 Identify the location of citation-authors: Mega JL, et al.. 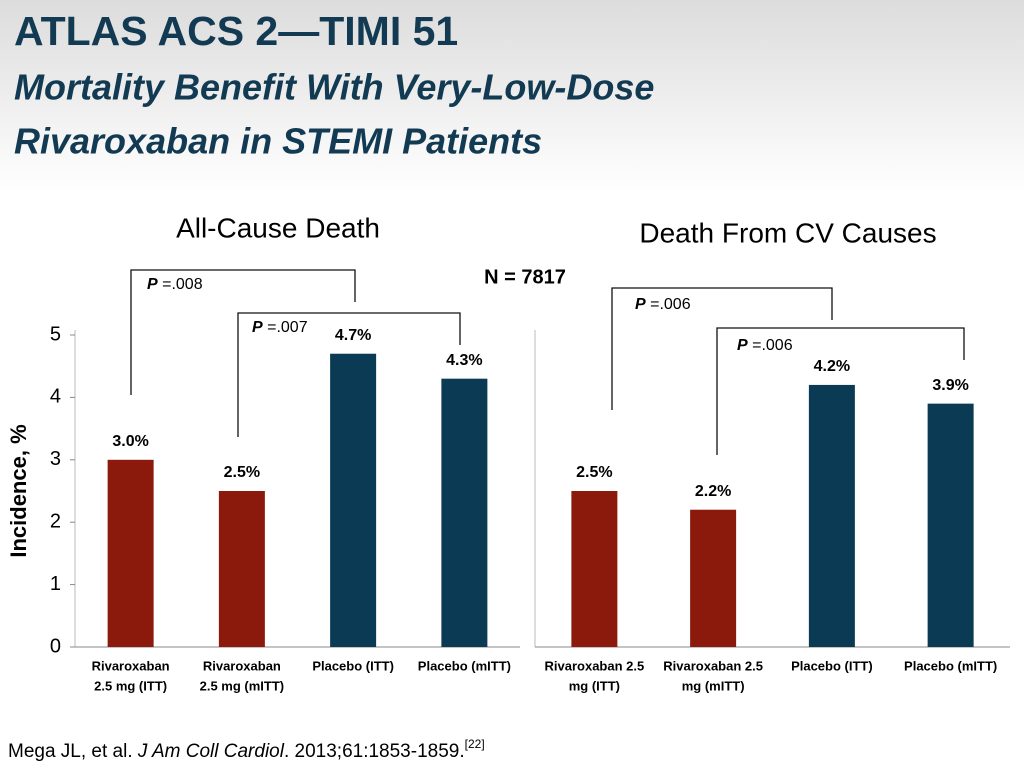
(73, 751).